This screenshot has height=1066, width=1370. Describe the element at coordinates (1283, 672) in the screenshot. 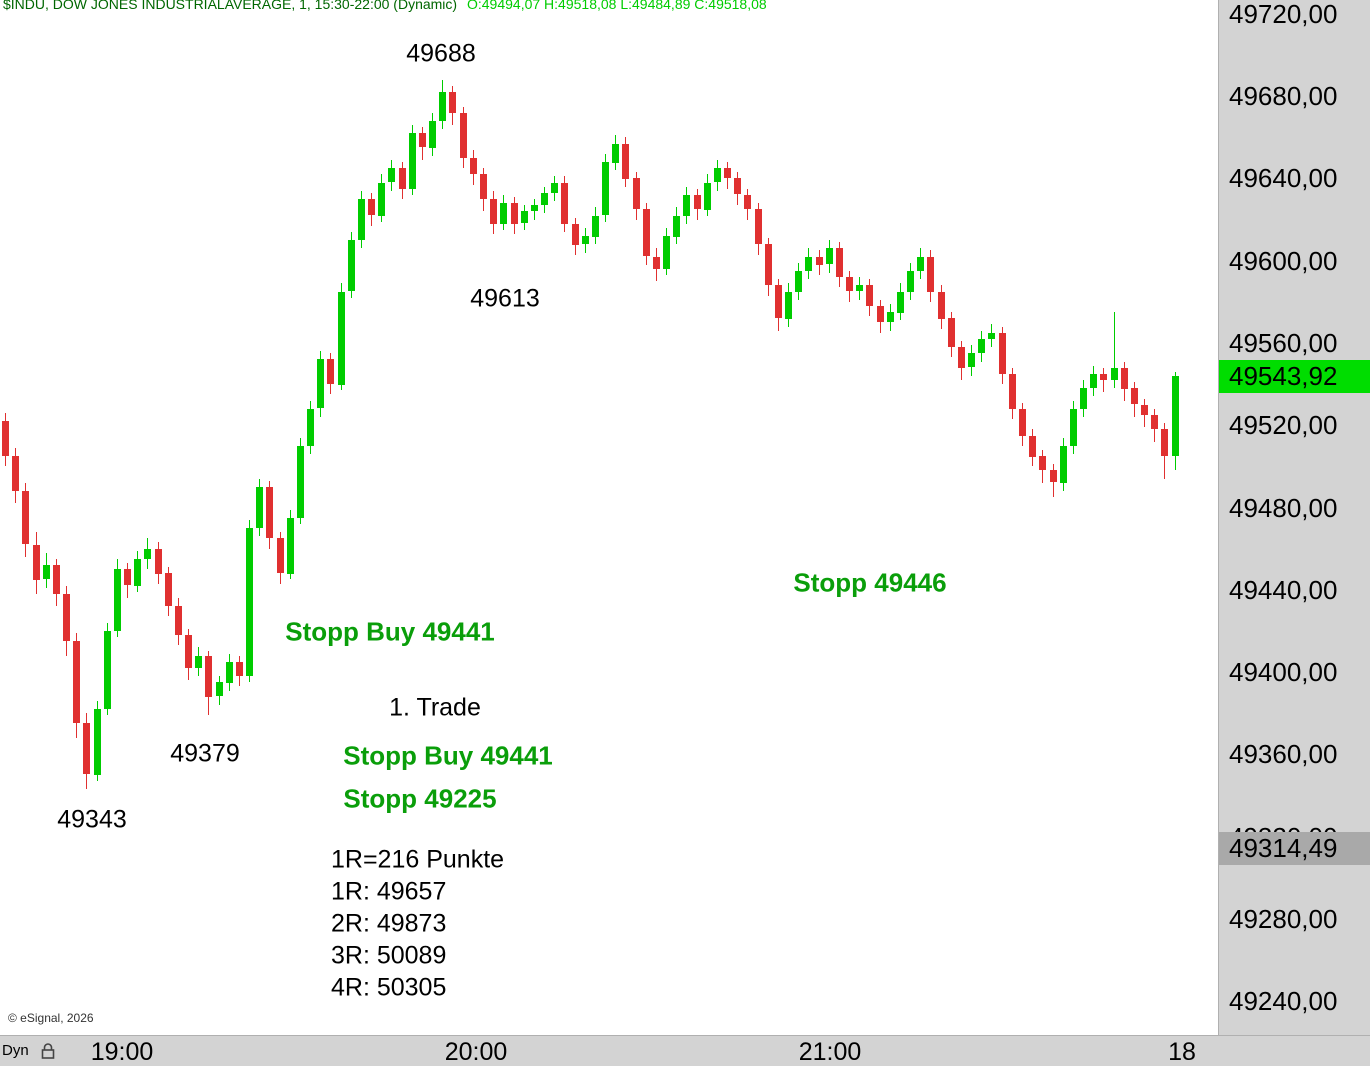

I see `y-axis-label: 49400,00` at that location.